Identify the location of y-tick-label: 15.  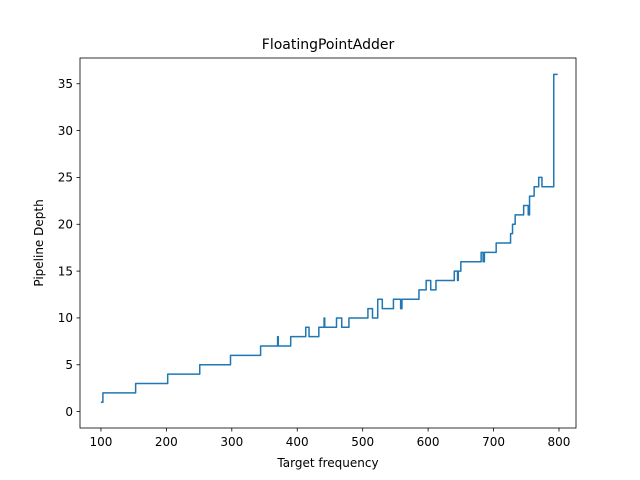
(65, 271).